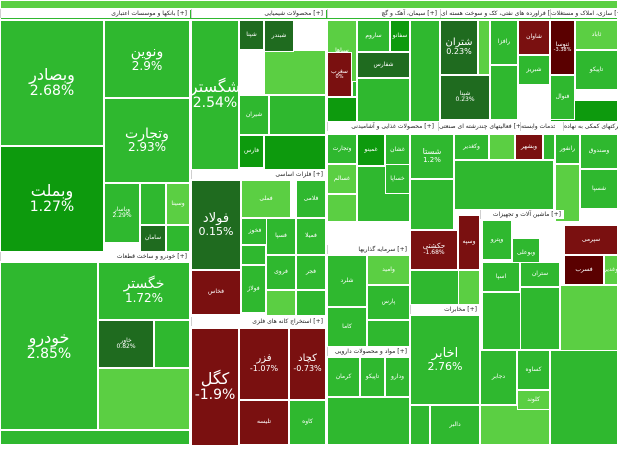 This screenshot has width=618, height=450. I want to click on stock-symbol: غسالم, so click(342, 178).